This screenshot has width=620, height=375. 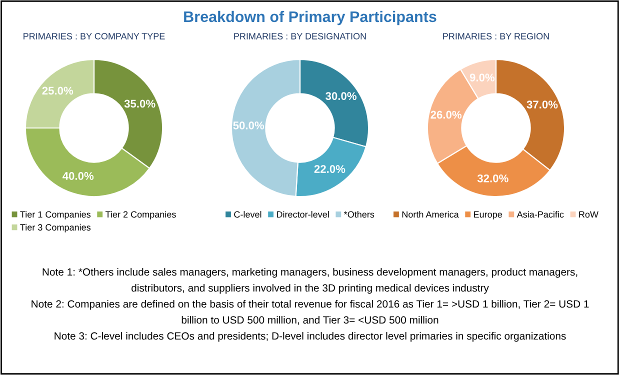 I want to click on legend-label: Tier 2 Companies, so click(x=140, y=215).